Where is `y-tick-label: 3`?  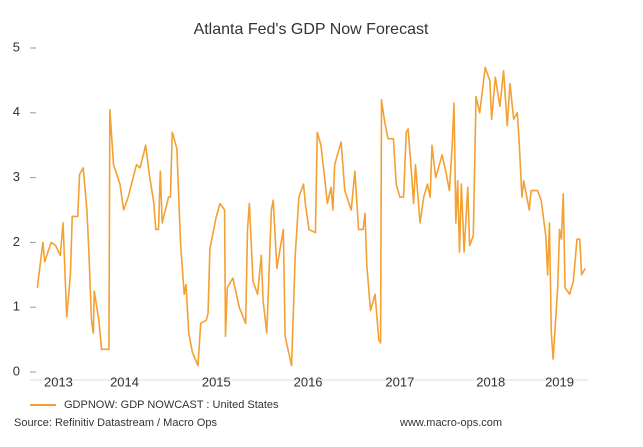 y-tick-label: 3 is located at coordinates (16, 176).